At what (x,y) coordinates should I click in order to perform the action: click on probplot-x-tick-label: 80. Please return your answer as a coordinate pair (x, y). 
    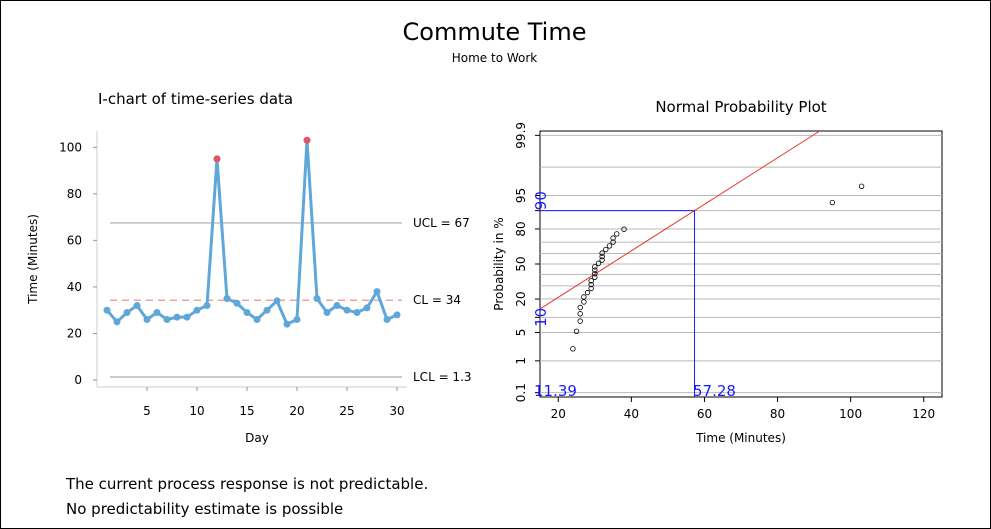
    Looking at the image, I should click on (777, 414).